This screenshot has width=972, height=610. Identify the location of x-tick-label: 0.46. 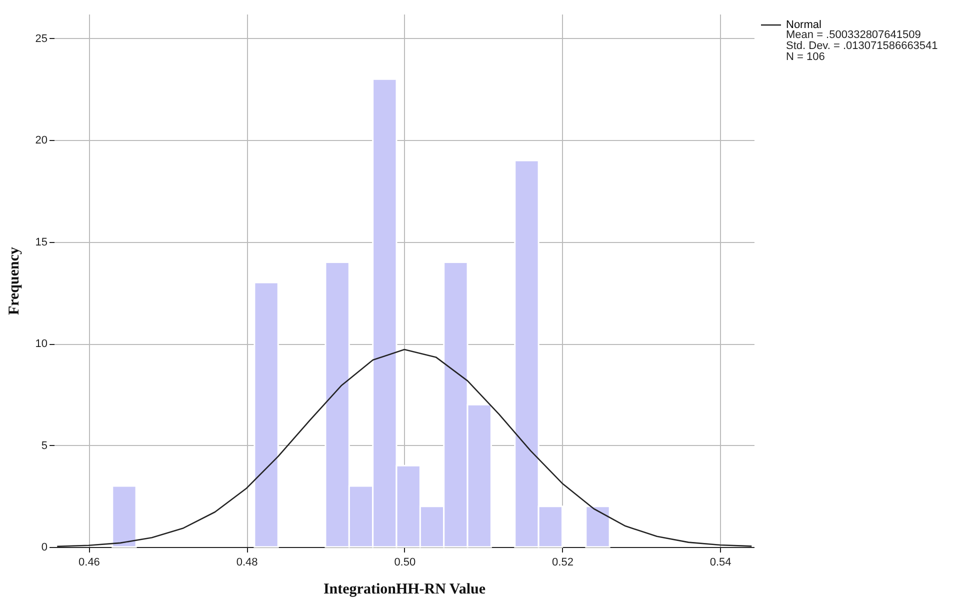
(89, 562).